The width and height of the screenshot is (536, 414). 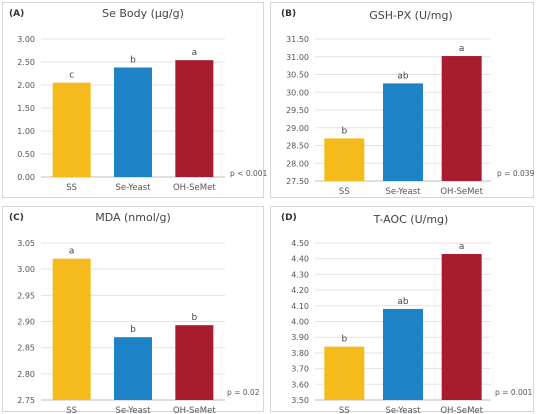 I want to click on y-tick-label: 1.50, so click(x=26, y=108).